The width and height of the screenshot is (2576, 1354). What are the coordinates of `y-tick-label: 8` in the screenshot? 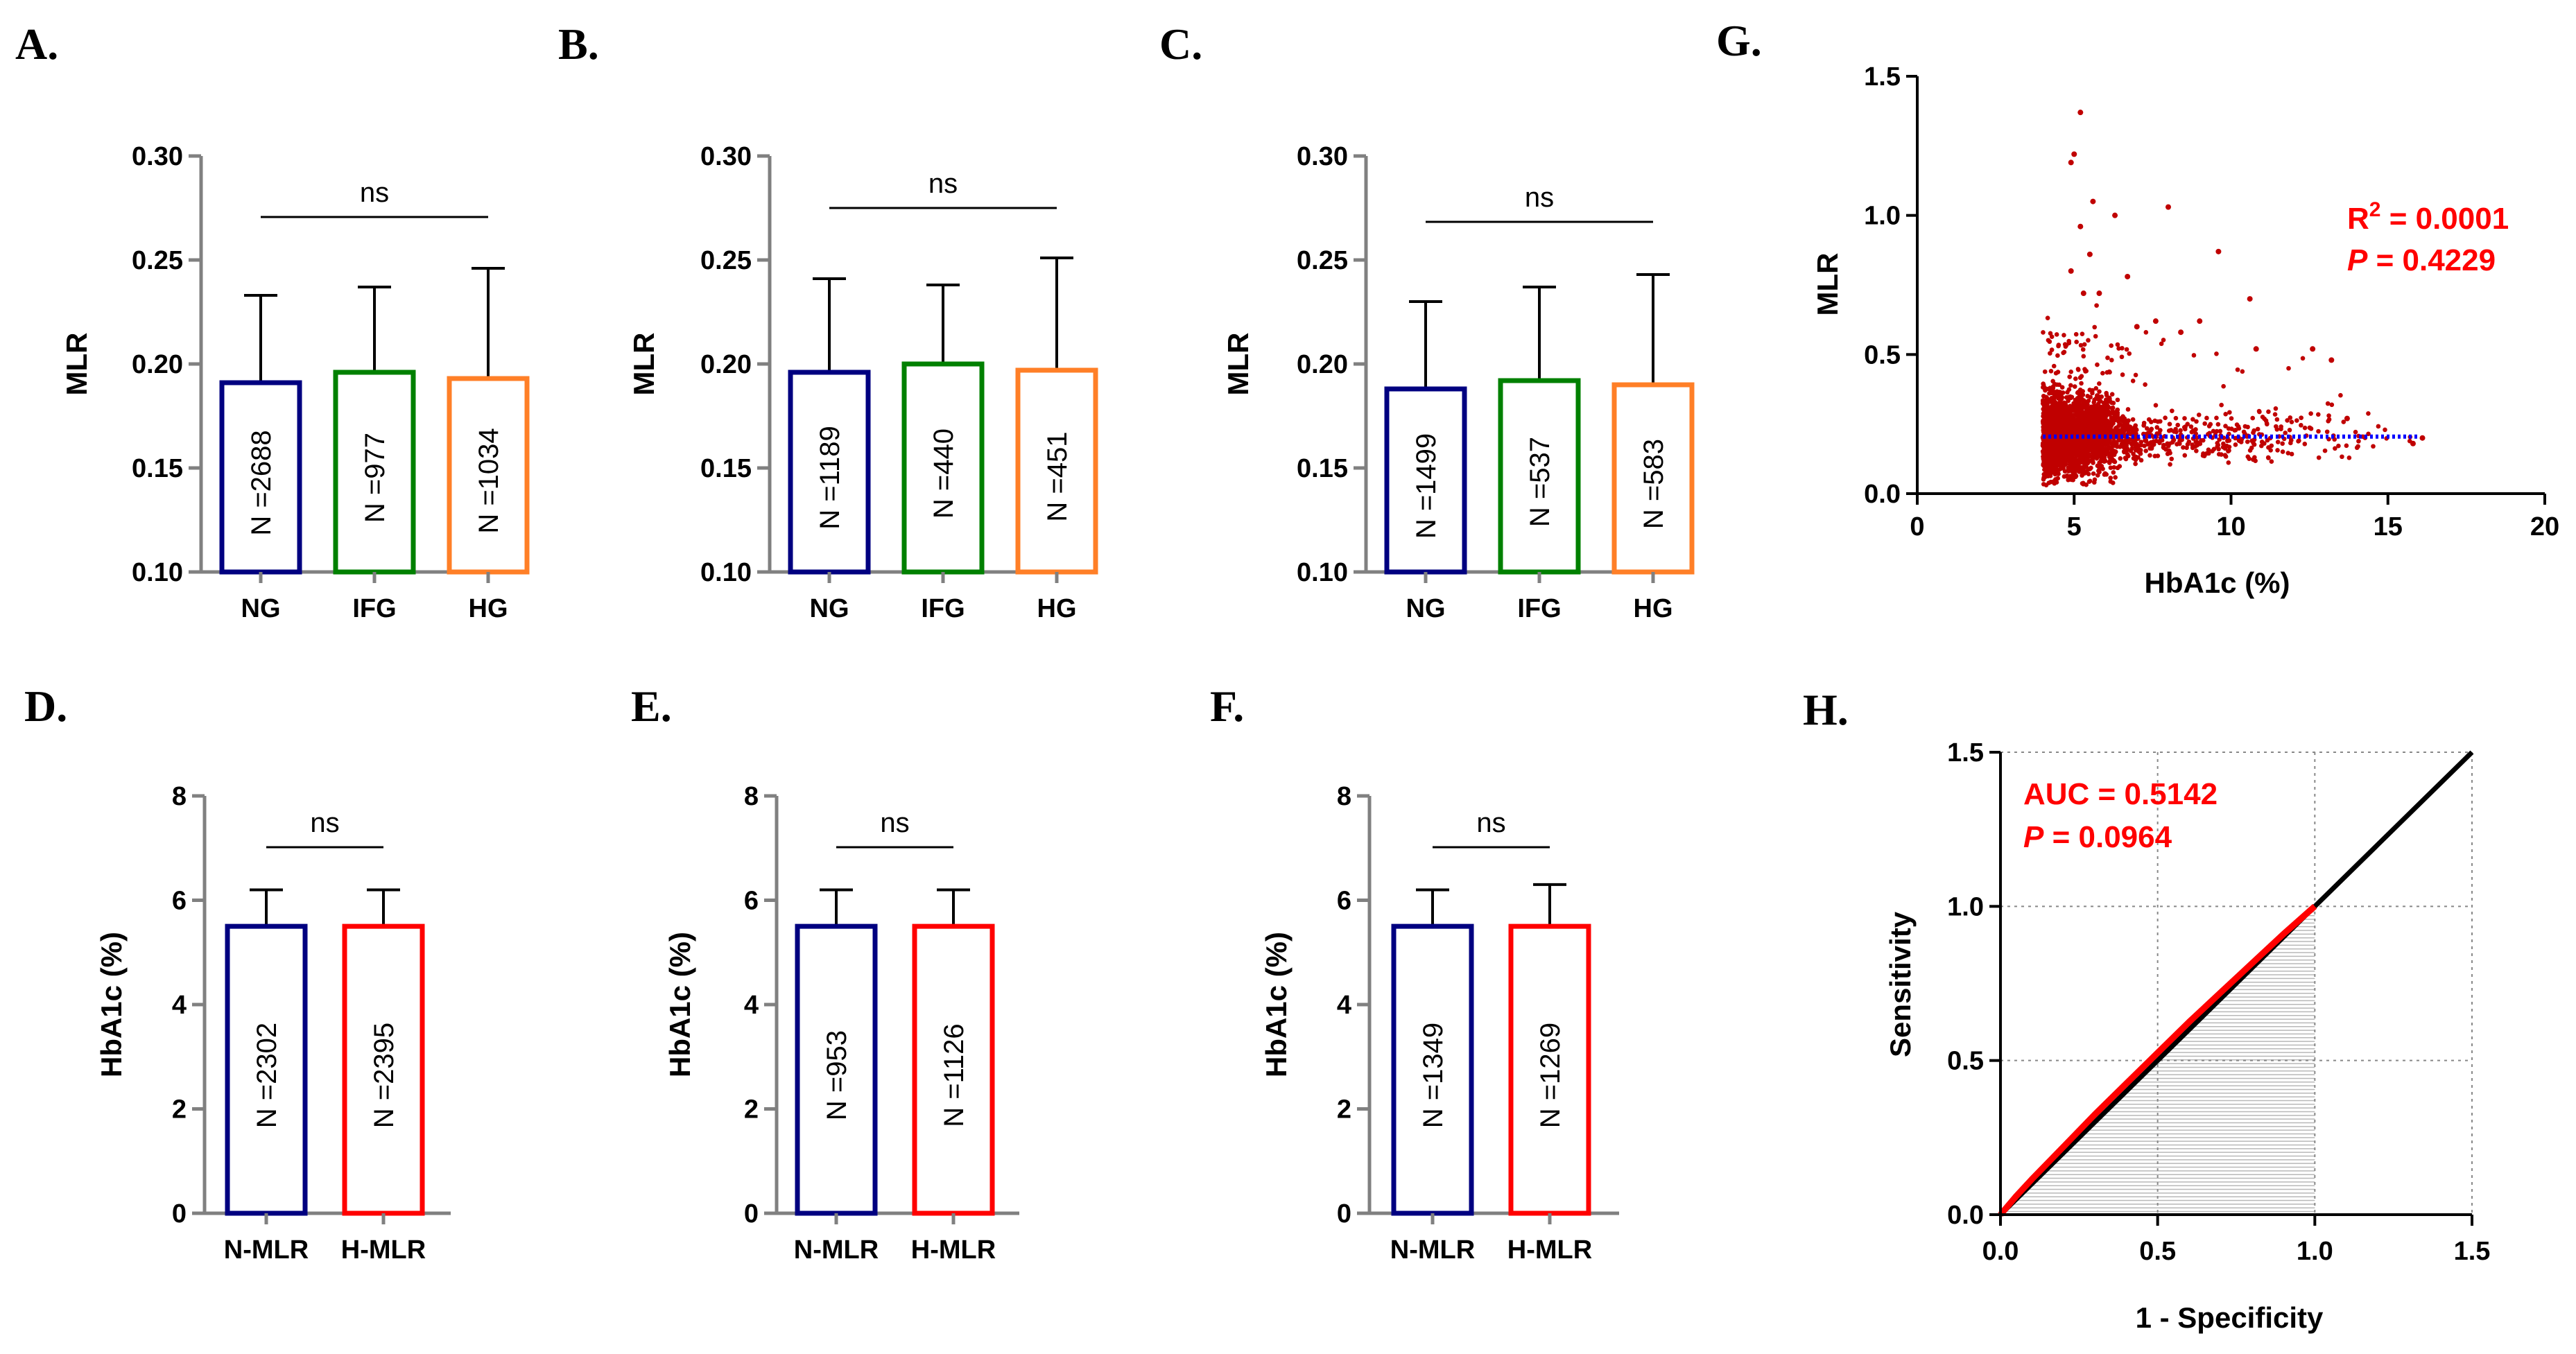 It's located at (179, 796).